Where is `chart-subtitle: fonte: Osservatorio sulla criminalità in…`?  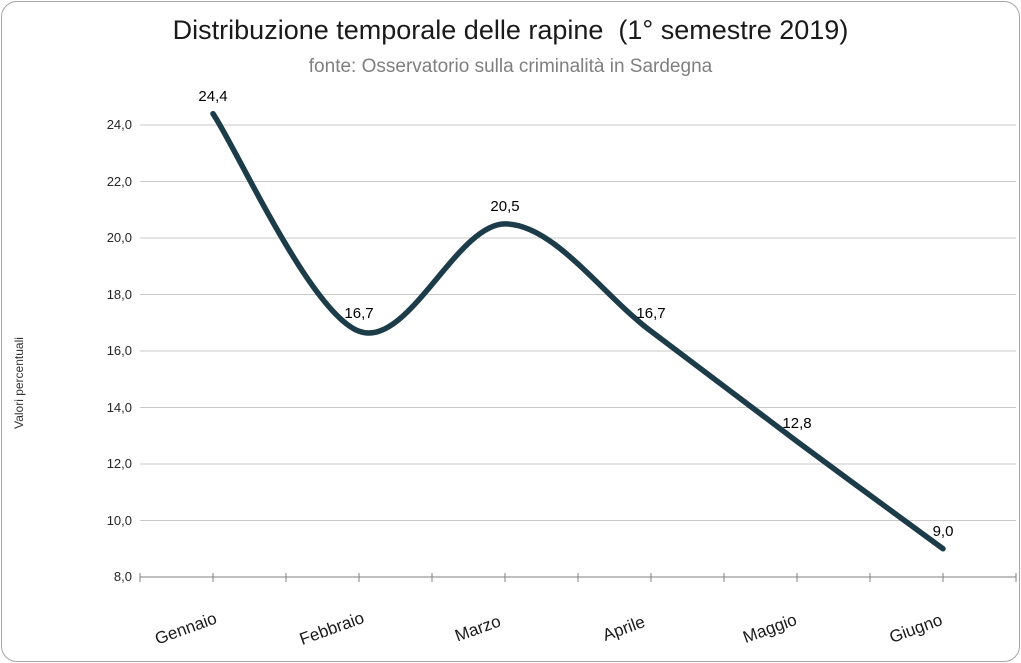
chart-subtitle: fonte: Osservatorio sulla criminalità in… is located at coordinates (510, 66).